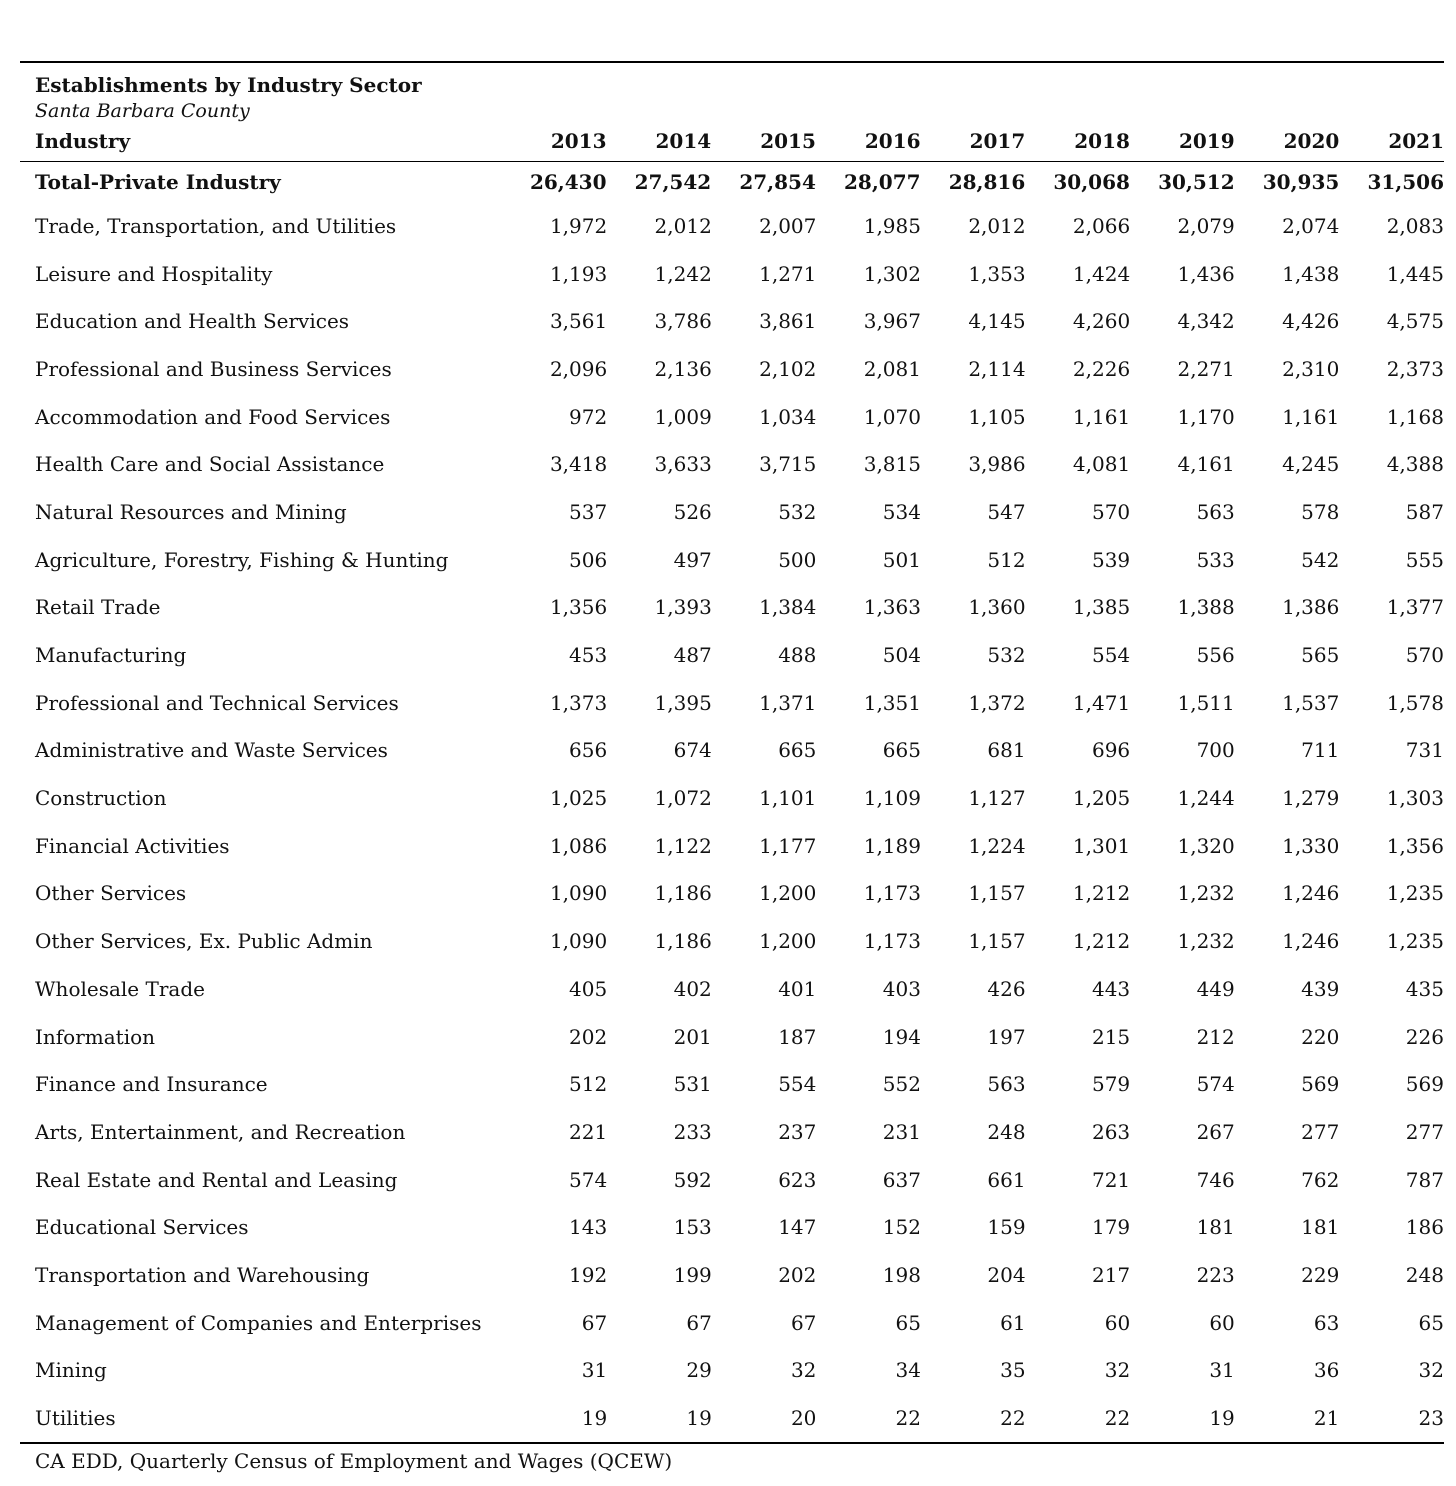 The width and height of the screenshot is (1456, 1486). I want to click on value-cell: 3,418, so click(578, 464).